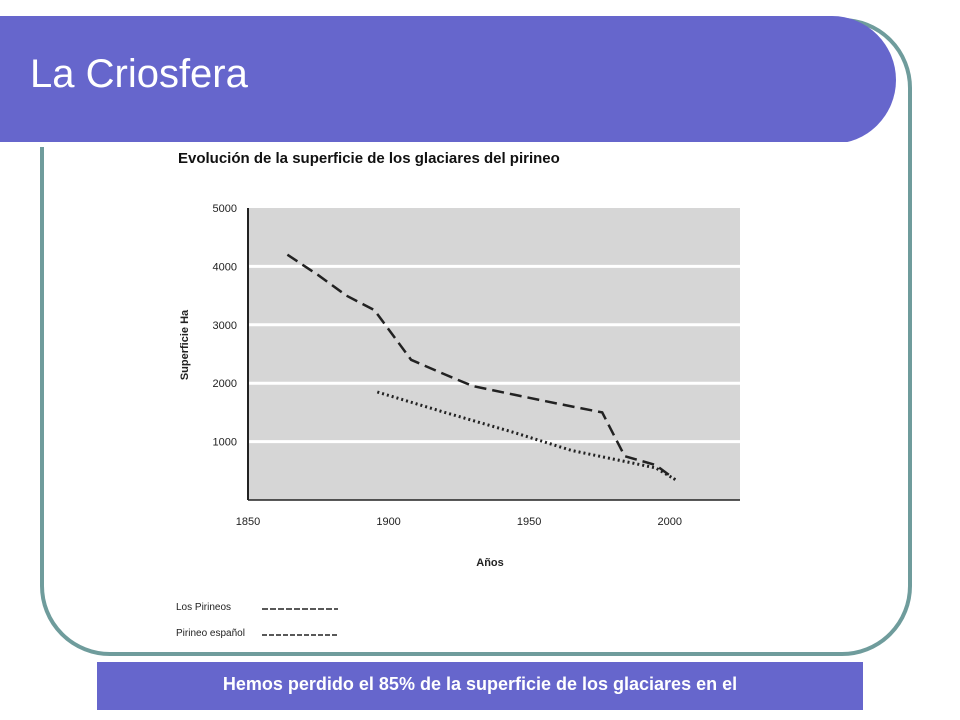  I want to click on x-tick-labels: 1850 1900 1950 2000, so click(459, 522).